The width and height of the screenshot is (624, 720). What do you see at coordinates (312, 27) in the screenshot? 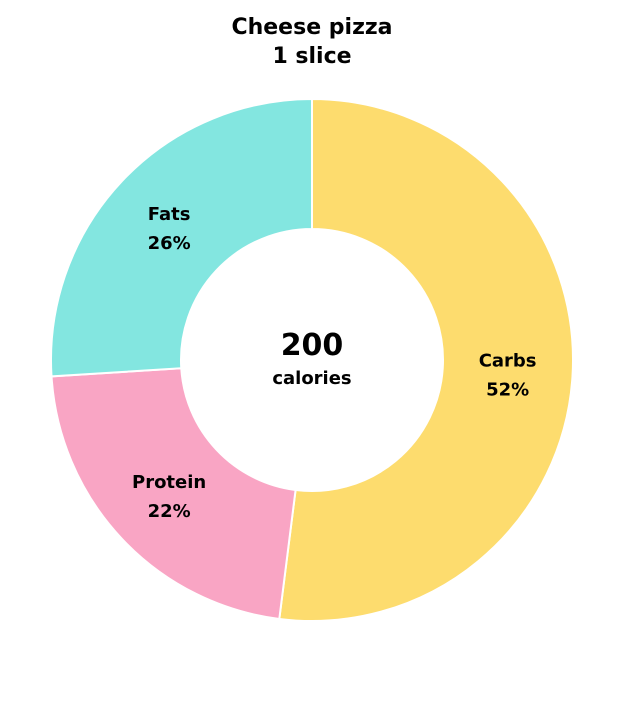
I see `chart-title: Cheese pizza` at bounding box center [312, 27].